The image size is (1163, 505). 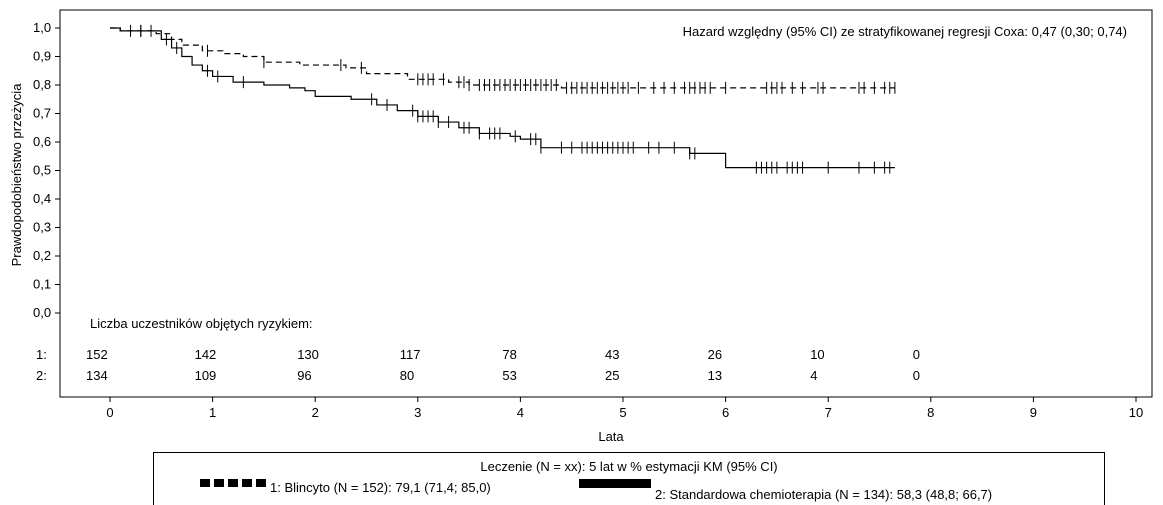 I want to click on blincyto-survival-curve, so click(x=502, y=58).